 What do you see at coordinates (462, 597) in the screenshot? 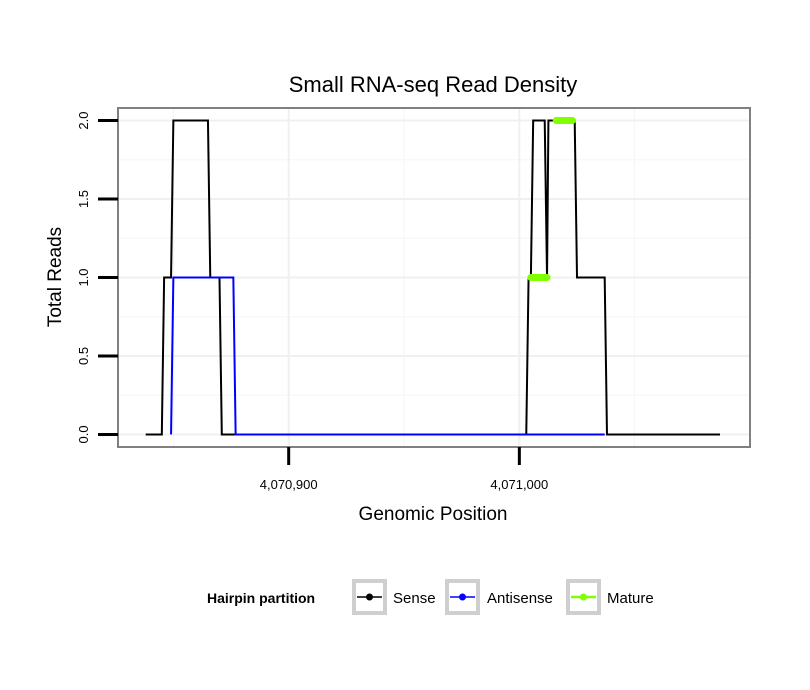
I see `legend-point-antisense` at bounding box center [462, 597].